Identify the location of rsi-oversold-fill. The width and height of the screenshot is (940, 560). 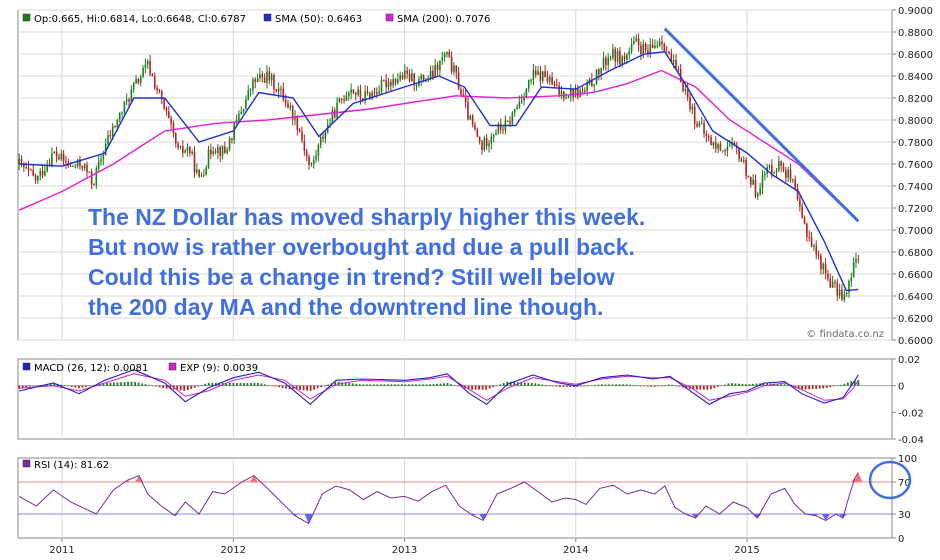
(294, 515).